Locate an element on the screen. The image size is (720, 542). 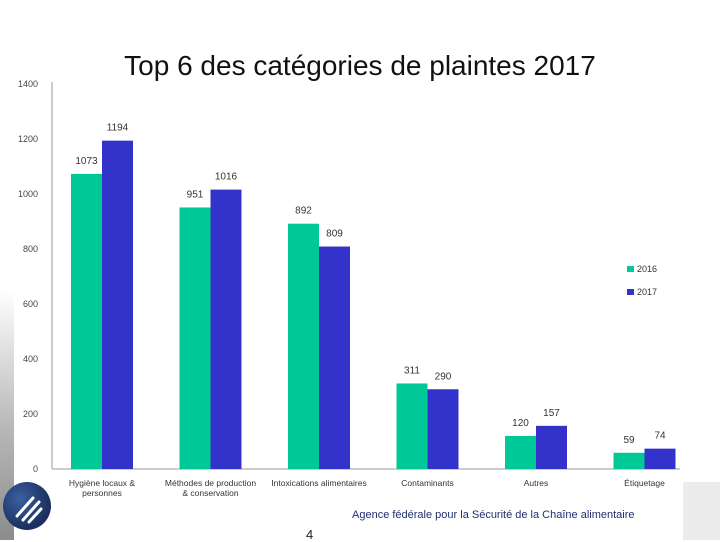
data-label: 74 is located at coordinates (660, 436).